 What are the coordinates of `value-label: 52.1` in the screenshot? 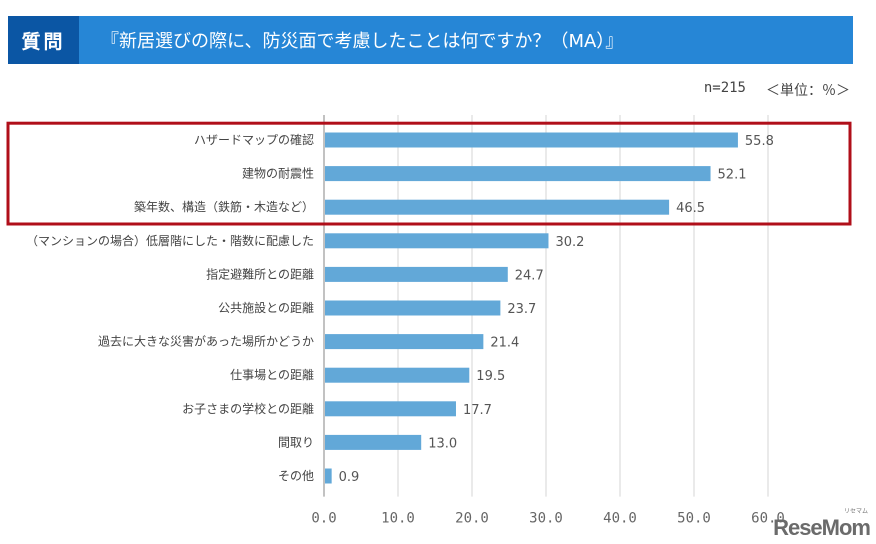 It's located at (732, 175).